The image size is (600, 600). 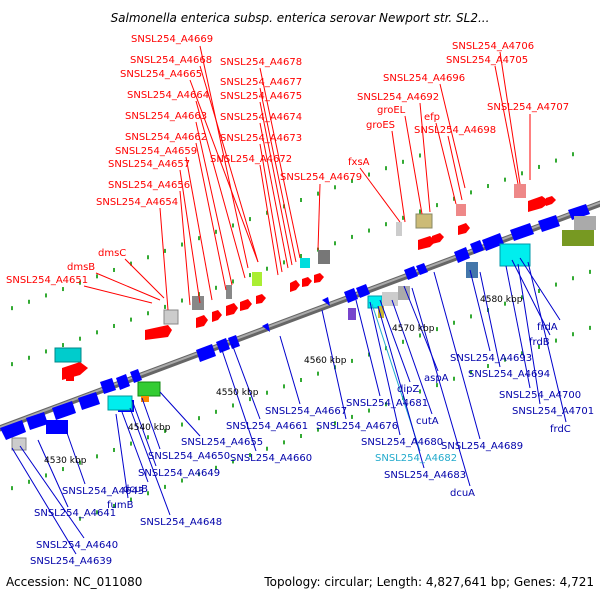 What do you see at coordinates (482, 446) in the screenshot?
I see `gene-label: SNSL254_A4689` at bounding box center [482, 446].